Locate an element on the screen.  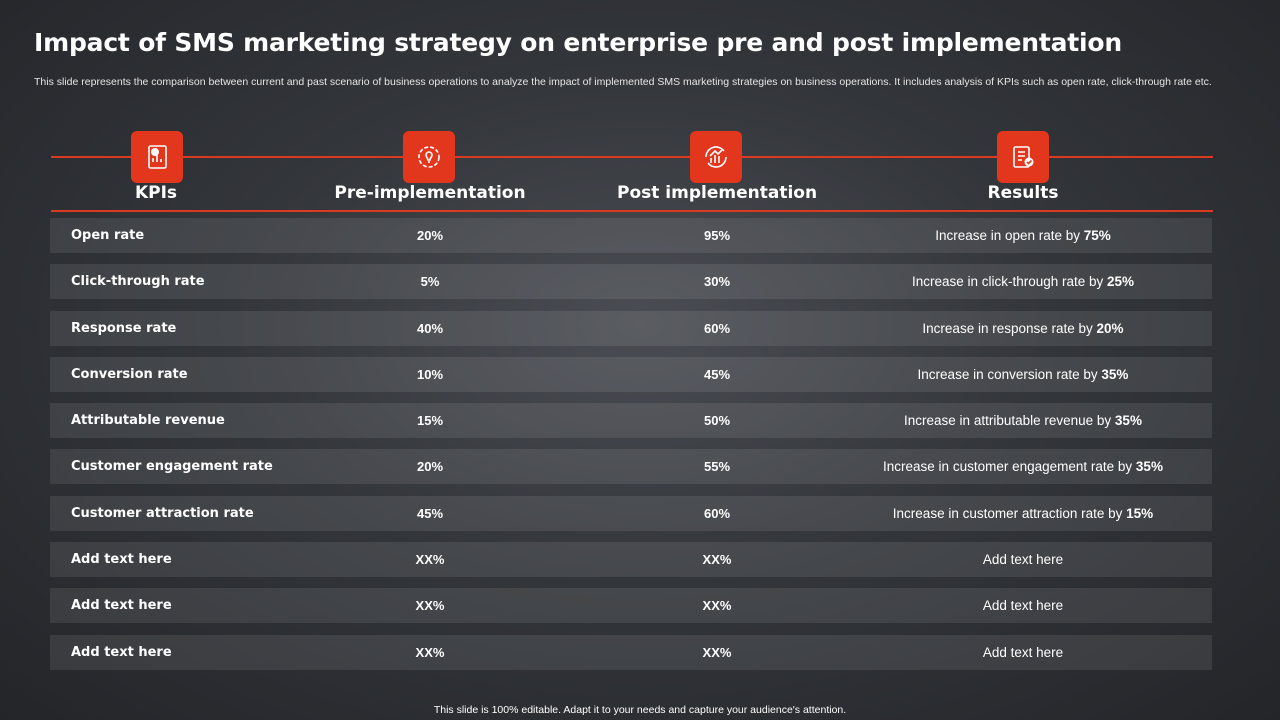
chart-report-icon is located at coordinates (157, 157).